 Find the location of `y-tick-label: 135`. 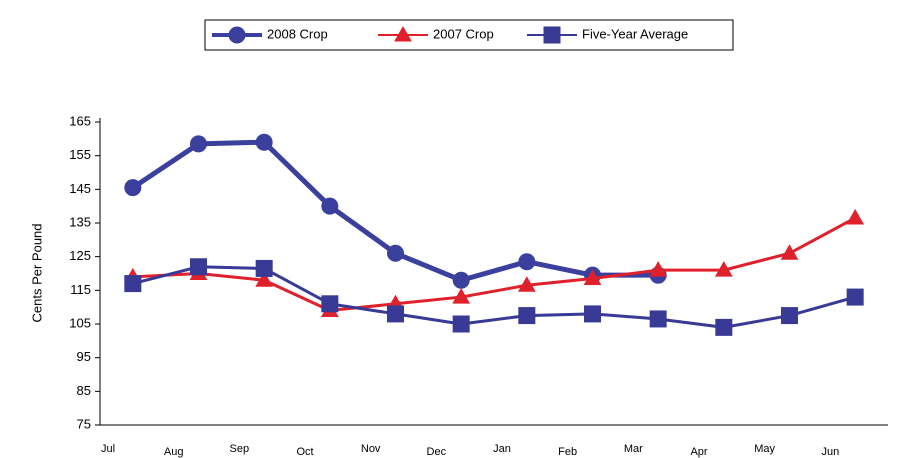

y-tick-label: 135 is located at coordinates (80, 221).